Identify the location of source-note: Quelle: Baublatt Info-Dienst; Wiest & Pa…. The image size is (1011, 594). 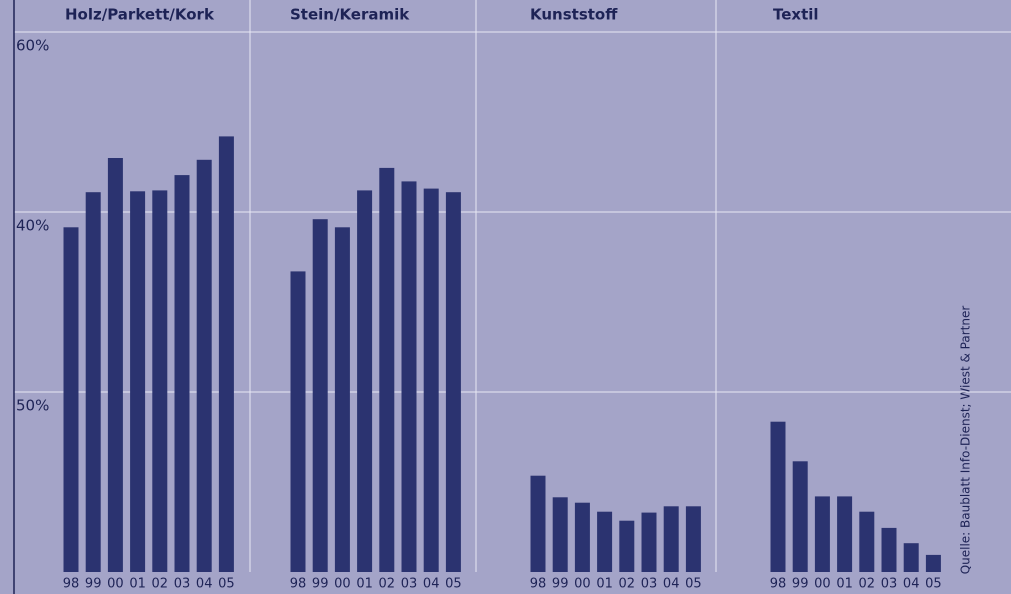
(966, 440).